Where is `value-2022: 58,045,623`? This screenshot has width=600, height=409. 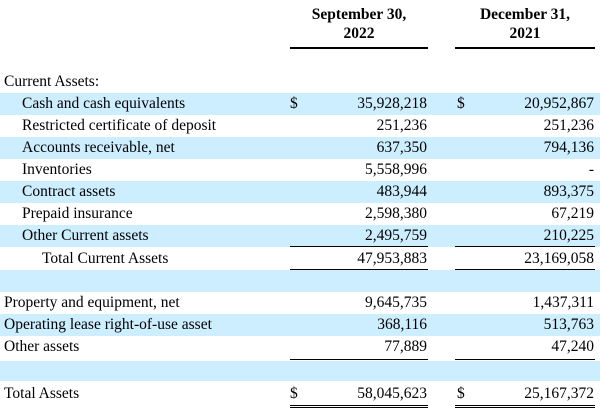
value-2022: 58,045,623 is located at coordinates (392, 393).